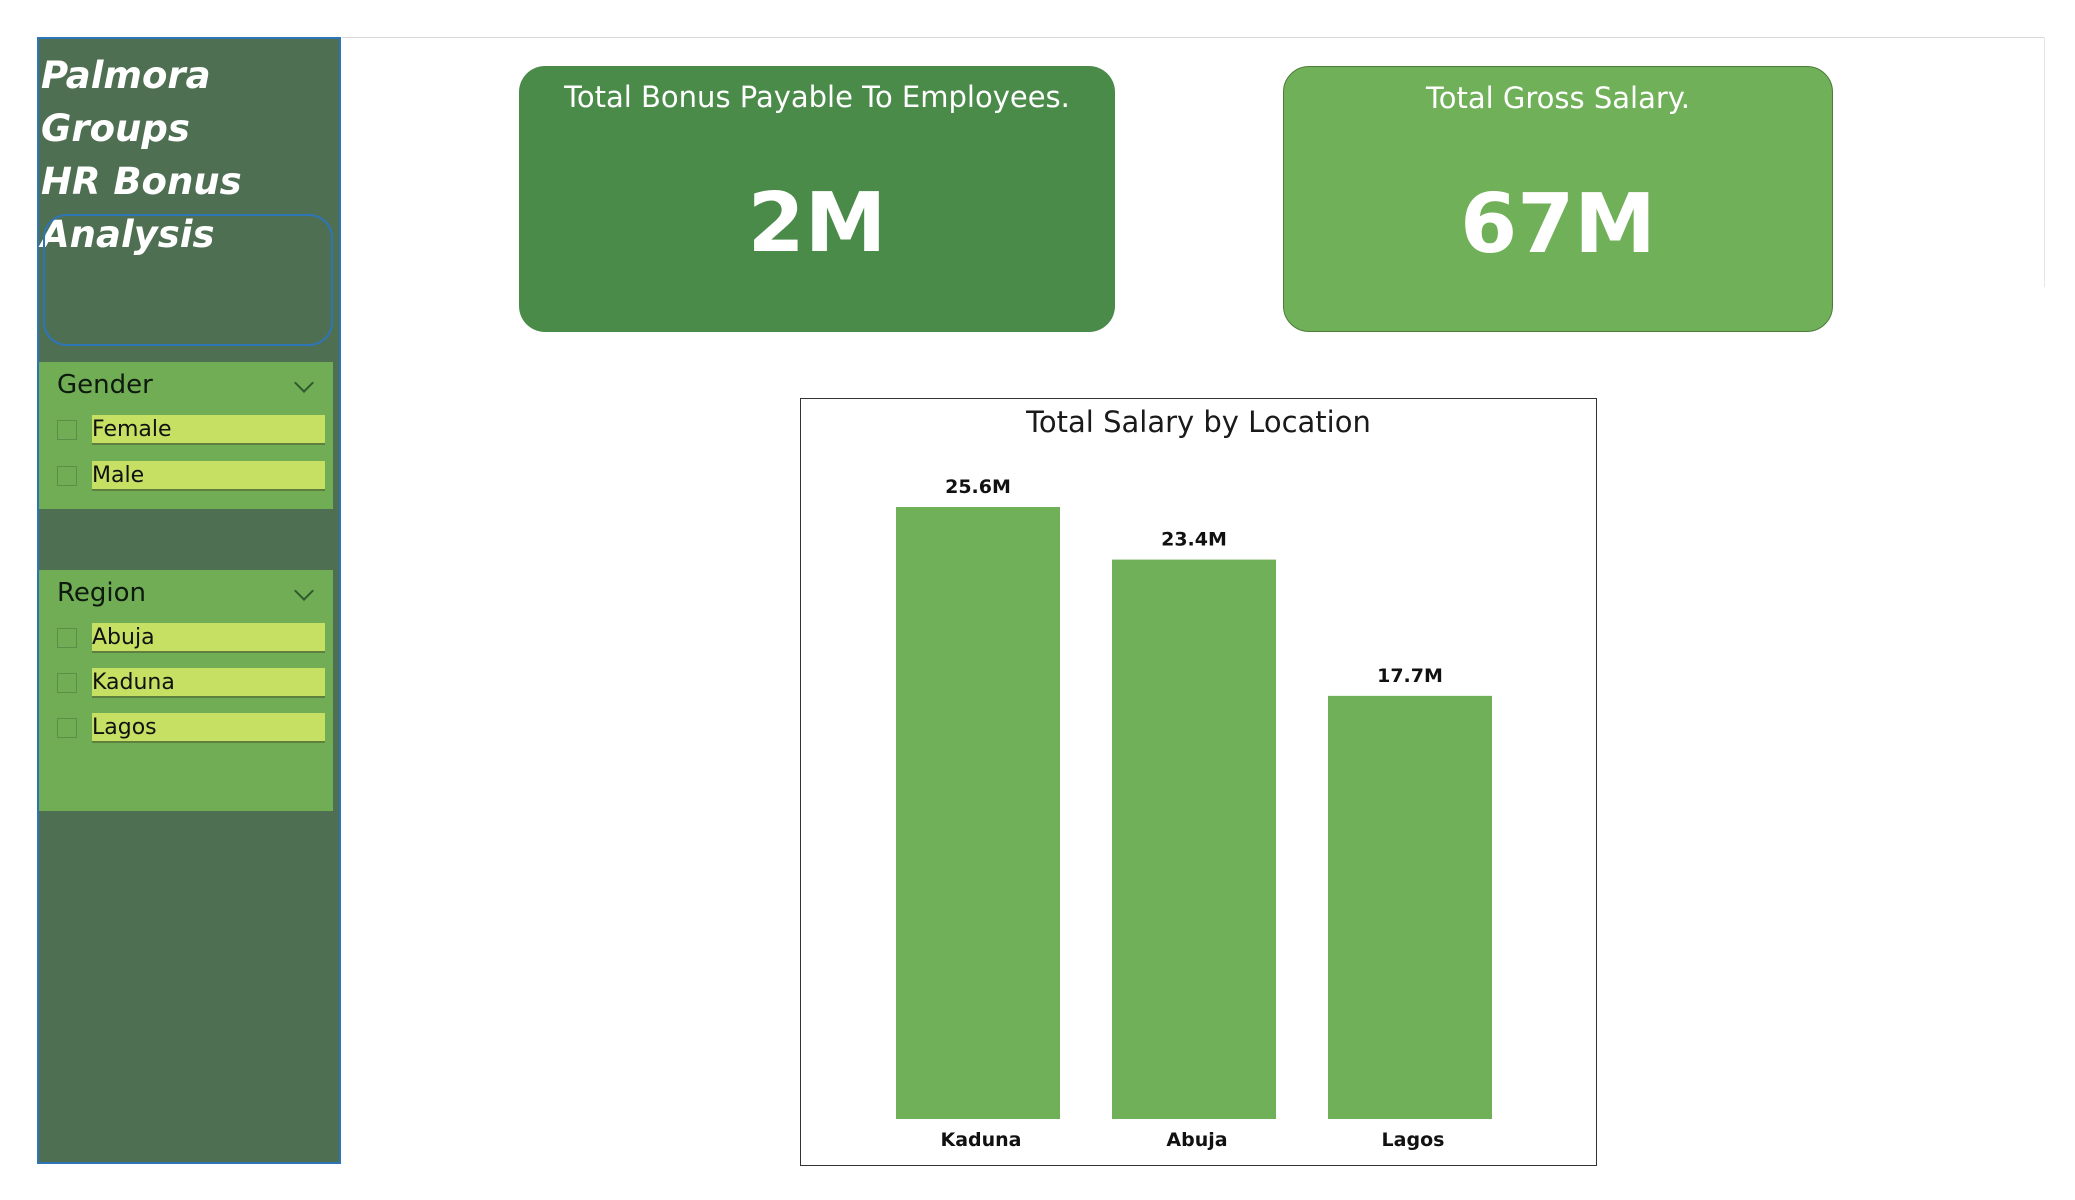  I want to click on dashboard-title: Palmora Groups HR Bonus Analysis, so click(141, 155).